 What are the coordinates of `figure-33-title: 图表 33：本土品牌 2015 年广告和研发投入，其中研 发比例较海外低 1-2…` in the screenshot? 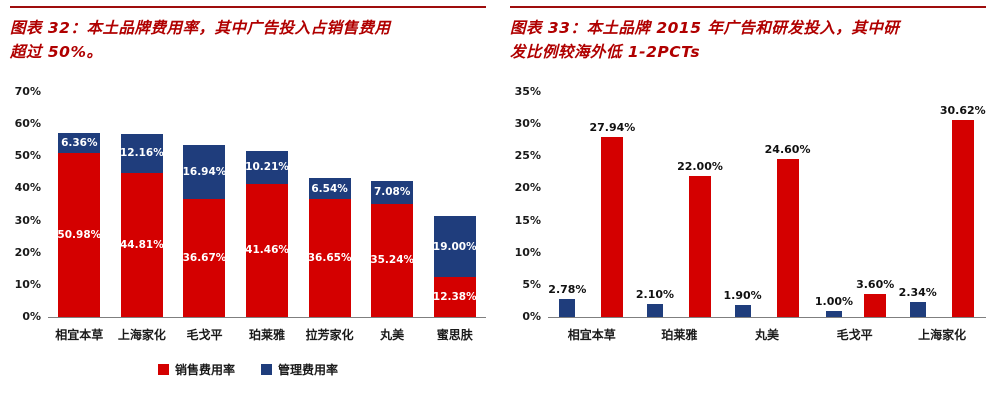 It's located at (748, 40).